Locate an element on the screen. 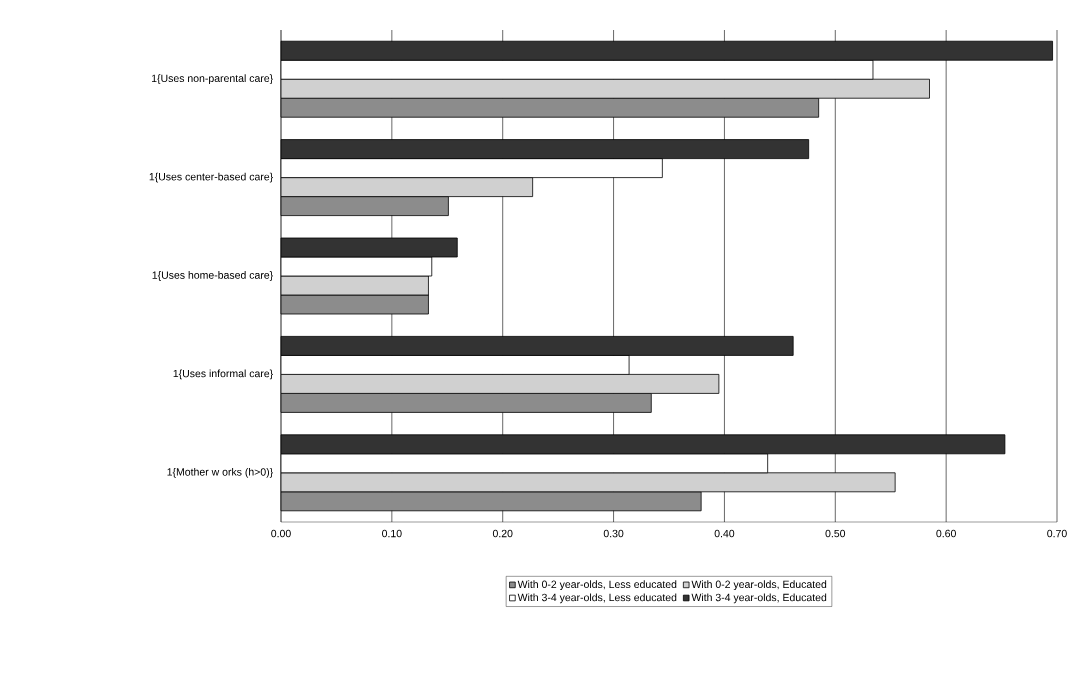 This screenshot has width=1088, height=673. x-tick-label: 0.30 is located at coordinates (613, 533).